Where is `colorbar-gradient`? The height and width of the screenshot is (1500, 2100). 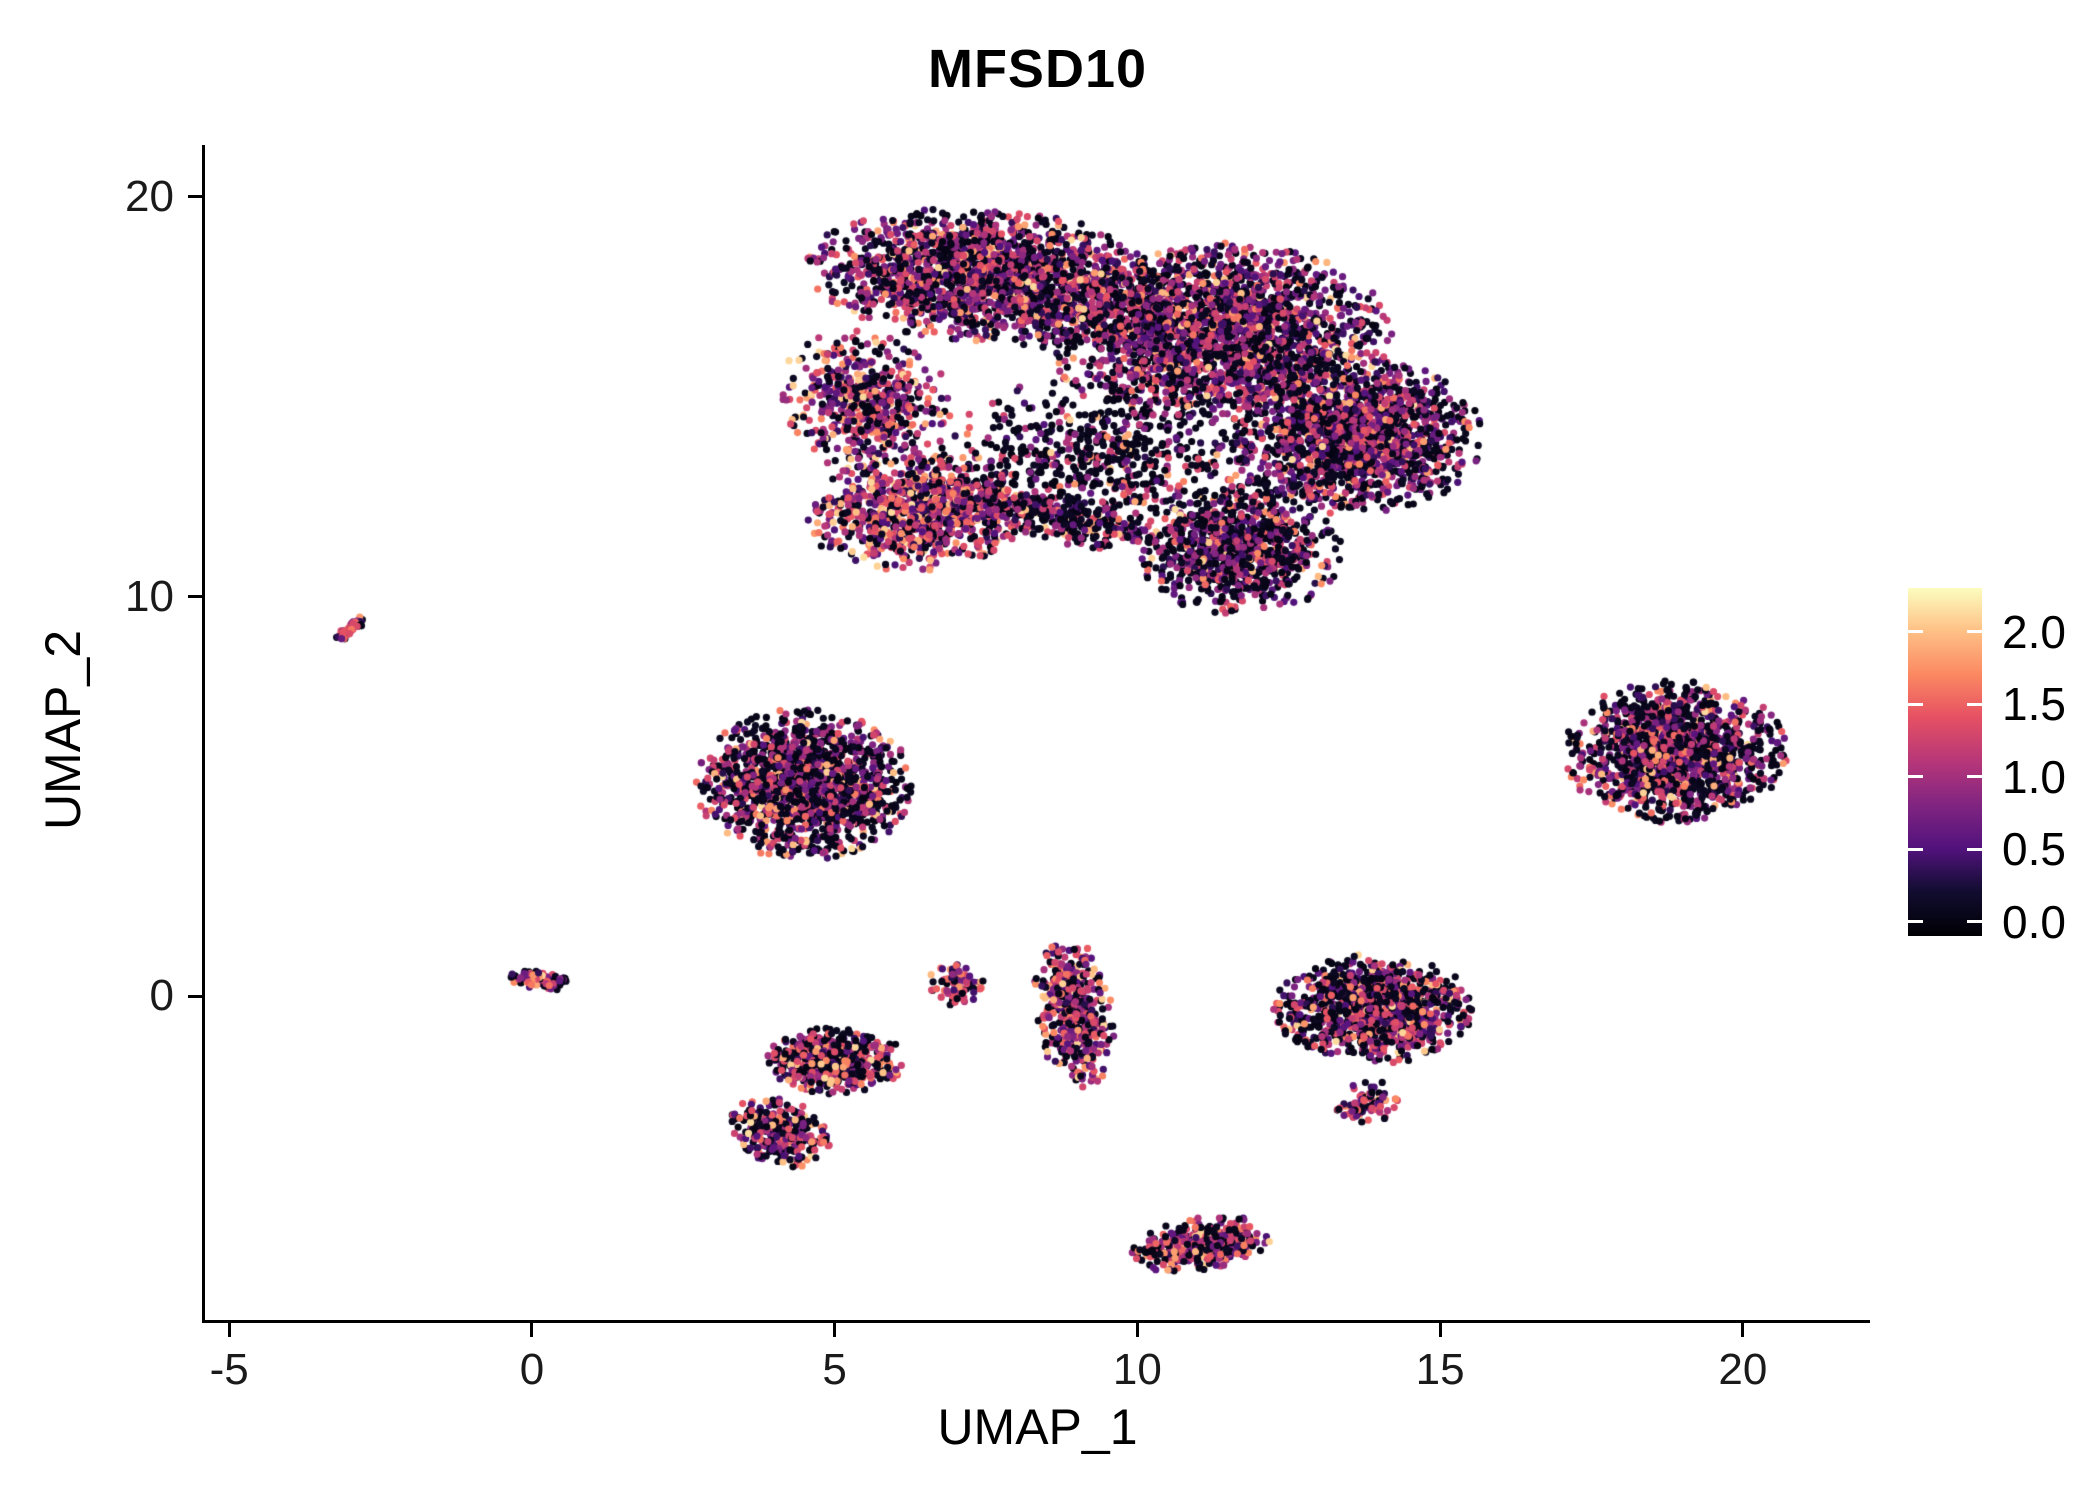
colorbar-gradient is located at coordinates (1945, 762).